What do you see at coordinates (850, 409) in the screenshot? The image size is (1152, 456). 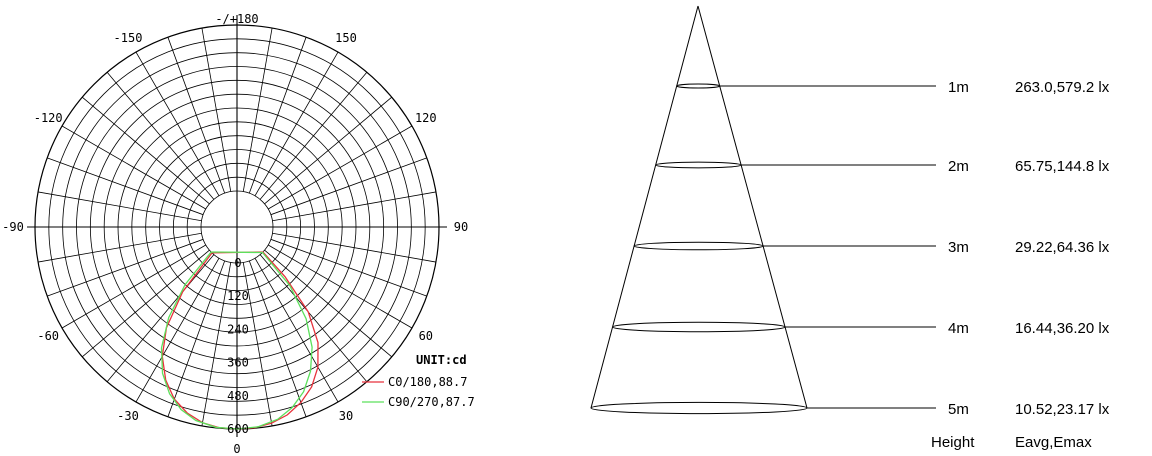 I see `cone-row: 5m 10.52,23.17 lx` at bounding box center [850, 409].